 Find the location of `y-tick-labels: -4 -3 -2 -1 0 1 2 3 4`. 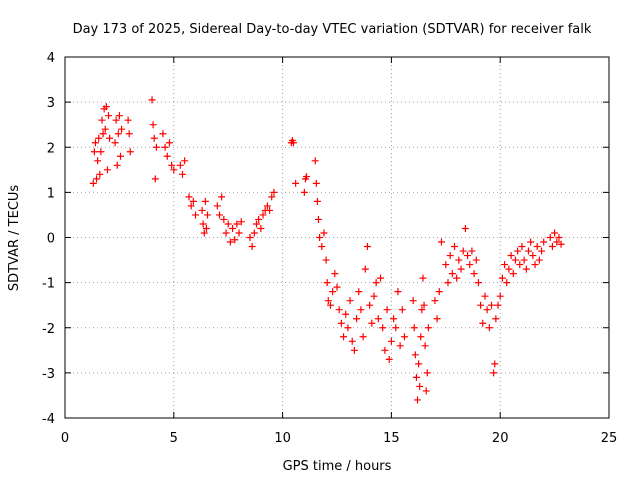

y-tick-labels: -4 -3 -2 -1 0 1 2 3 4 is located at coordinates (48, 239).